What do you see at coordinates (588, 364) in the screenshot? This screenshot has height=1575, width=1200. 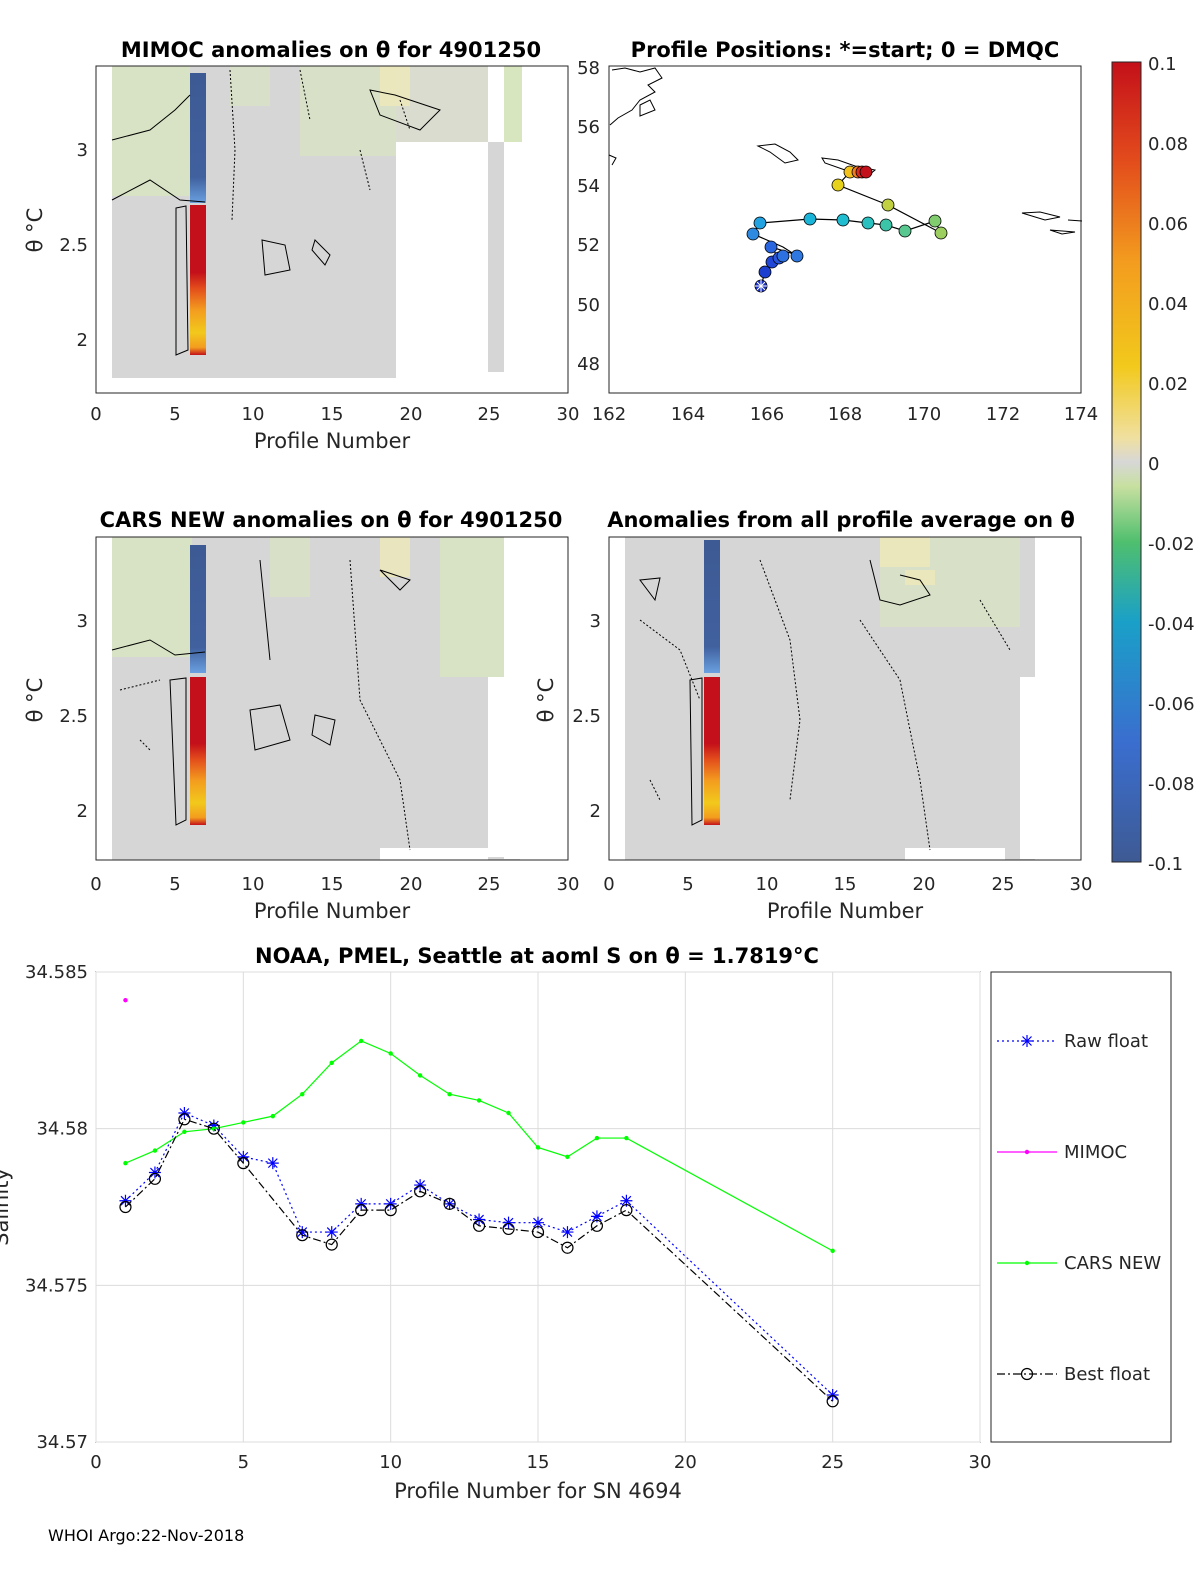 I see `positions-ytick-5: 48` at bounding box center [588, 364].